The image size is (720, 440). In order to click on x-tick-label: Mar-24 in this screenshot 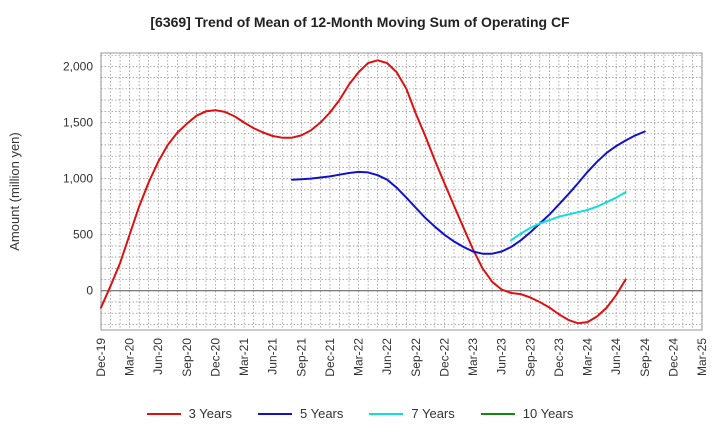, I will do `click(588, 357)`.